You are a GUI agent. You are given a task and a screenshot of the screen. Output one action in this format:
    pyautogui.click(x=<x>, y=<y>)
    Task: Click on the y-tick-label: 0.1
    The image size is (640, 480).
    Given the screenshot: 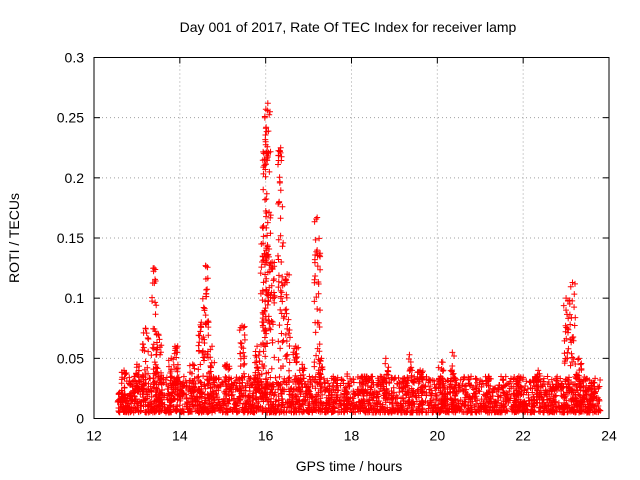 What is the action you would take?
    pyautogui.click(x=75, y=298)
    